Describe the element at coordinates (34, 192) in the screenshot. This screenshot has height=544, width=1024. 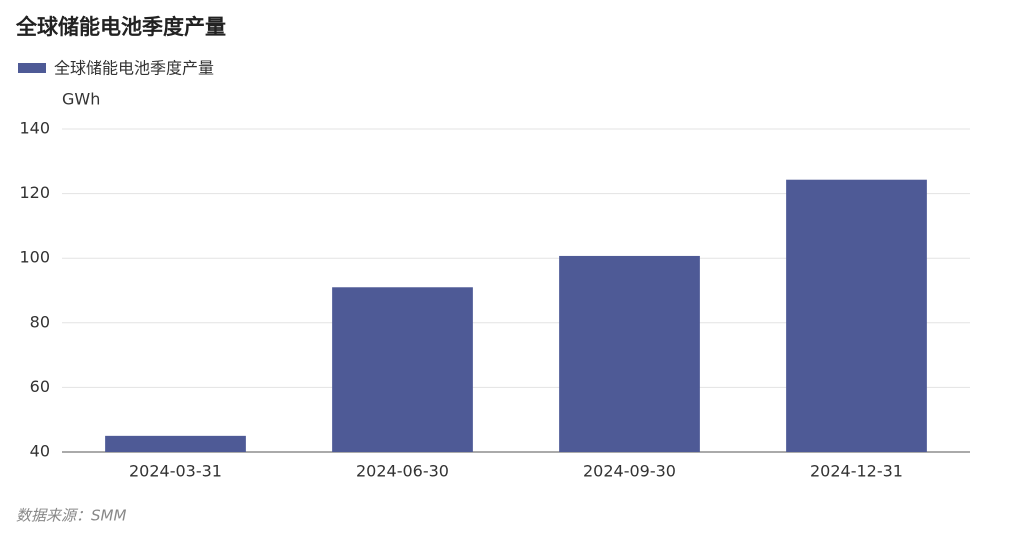
I see `y-tick-label: 120` at that location.